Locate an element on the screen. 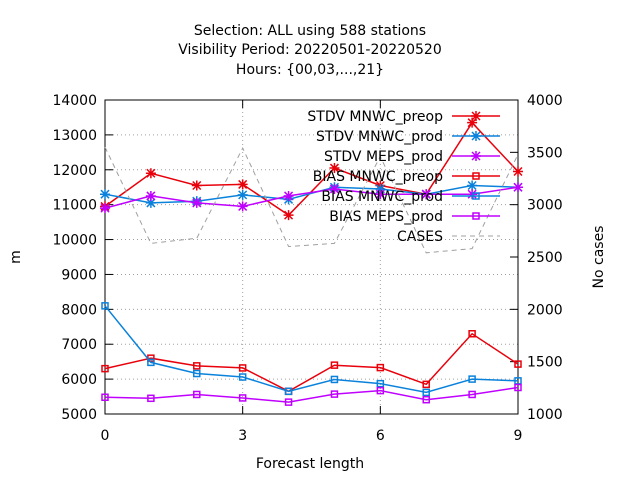 The width and height of the screenshot is (640, 480). legend-label: BIAS MEPS_prod is located at coordinates (386, 217).